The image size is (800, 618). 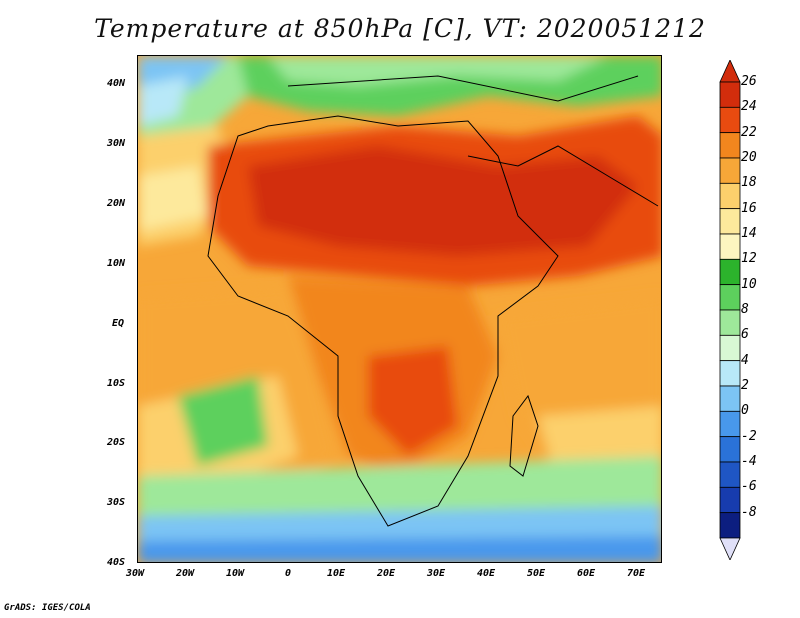 What do you see at coordinates (116, 143) in the screenshot?
I see `lat-label: 30N` at bounding box center [116, 143].